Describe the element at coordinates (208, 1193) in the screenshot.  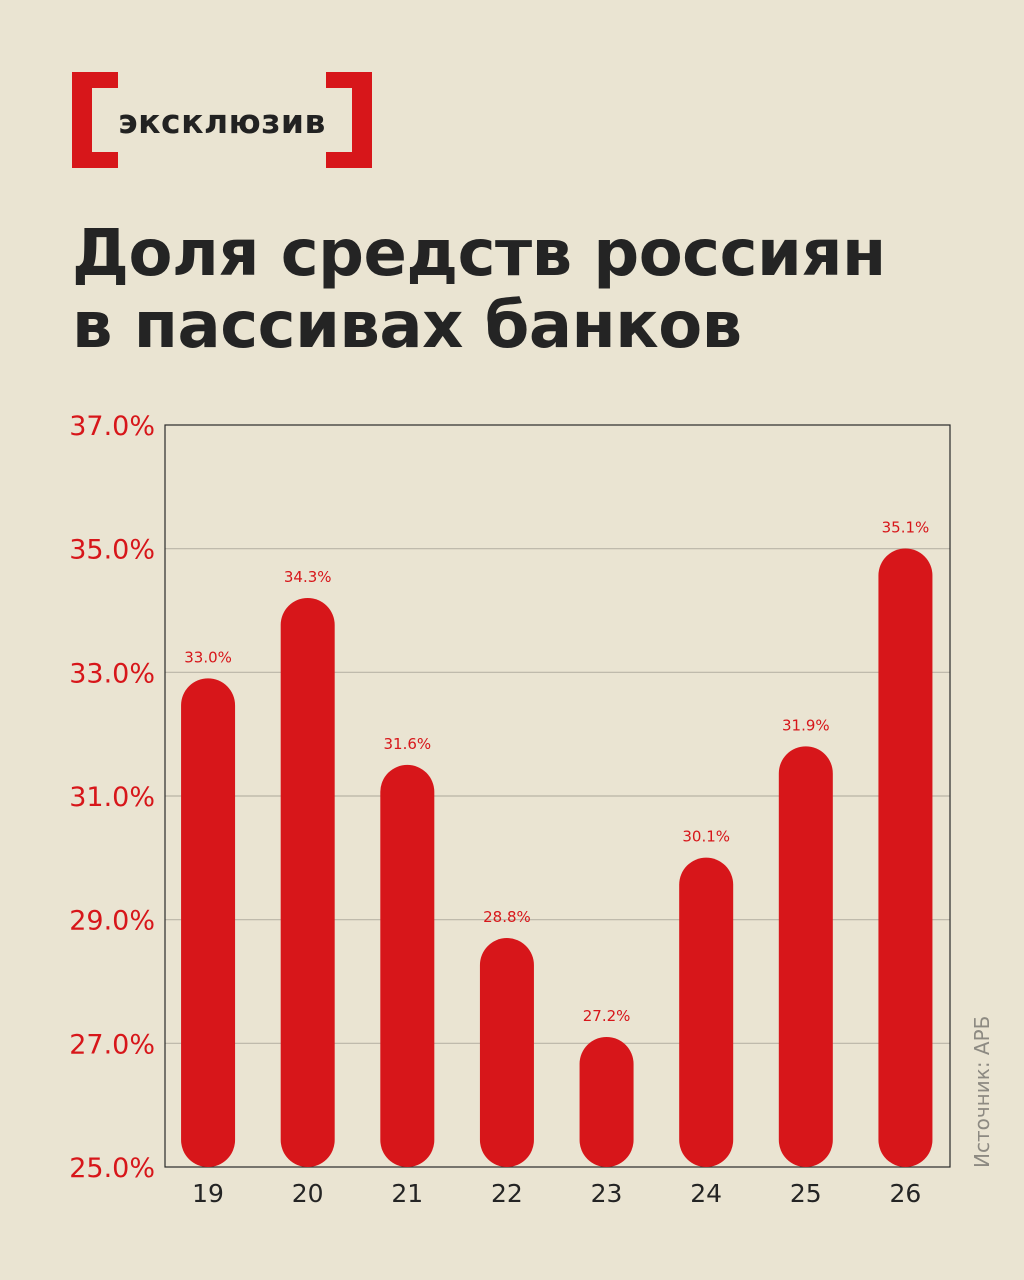
I see `x-tick-label: 19` at that location.